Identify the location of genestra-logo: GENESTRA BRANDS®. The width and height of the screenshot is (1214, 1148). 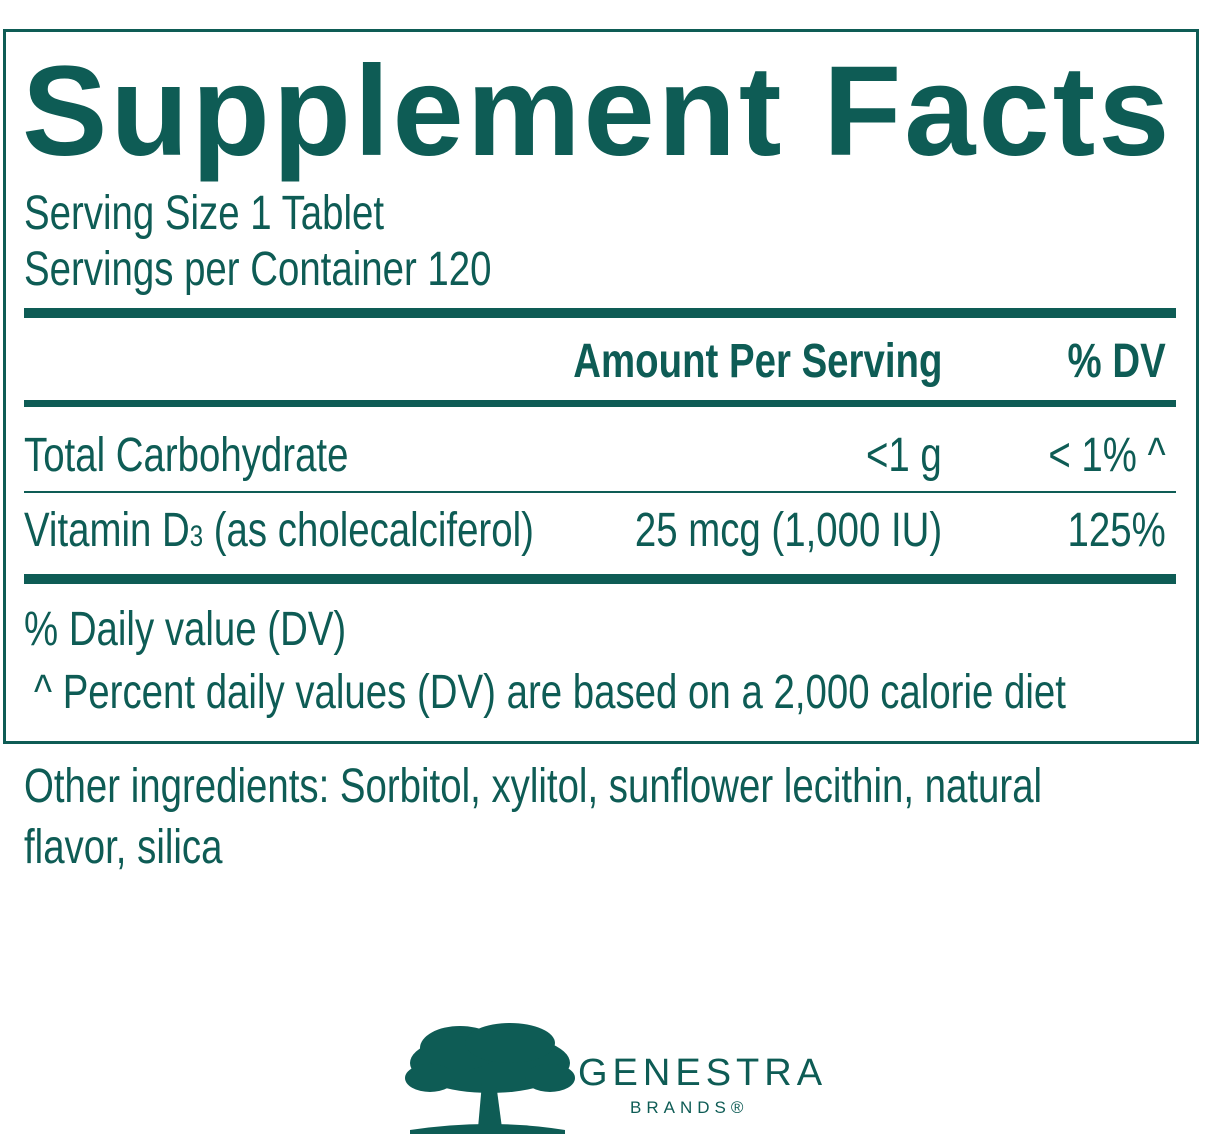
(611, 1080).